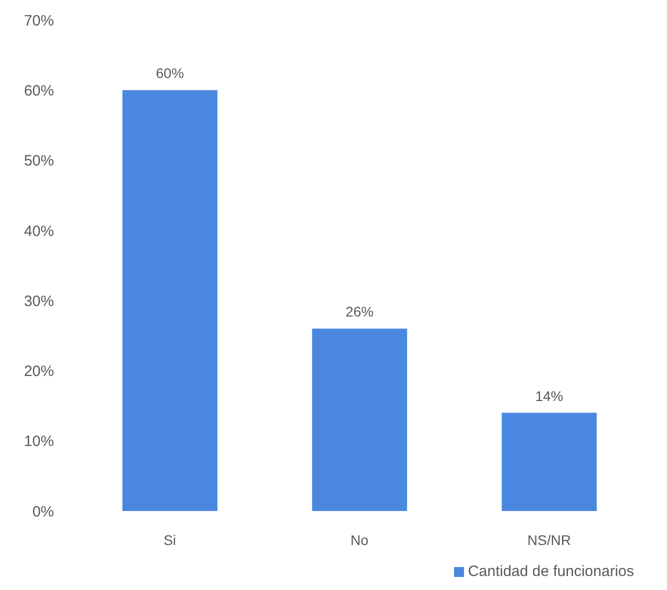  Describe the element at coordinates (39, 441) in the screenshot. I see `y-tick-label: 10%` at that location.